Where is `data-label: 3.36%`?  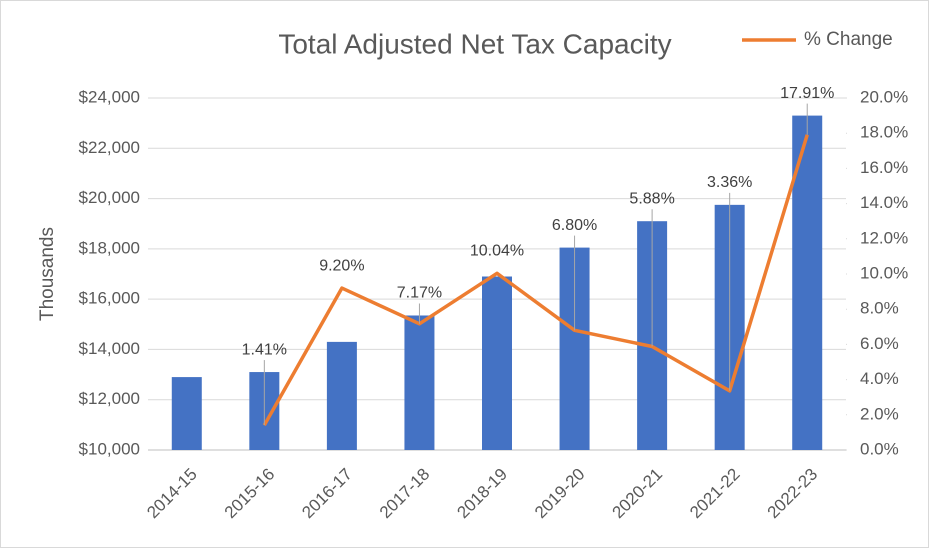 data-label: 3.36% is located at coordinates (729, 182).